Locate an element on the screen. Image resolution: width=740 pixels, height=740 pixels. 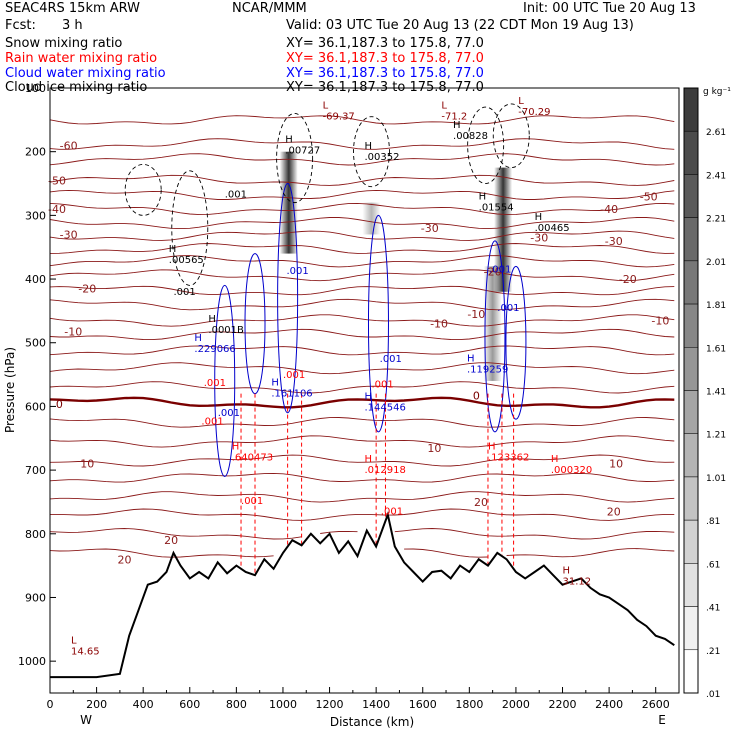
isotherm-label: -20 is located at coordinates (628, 279).